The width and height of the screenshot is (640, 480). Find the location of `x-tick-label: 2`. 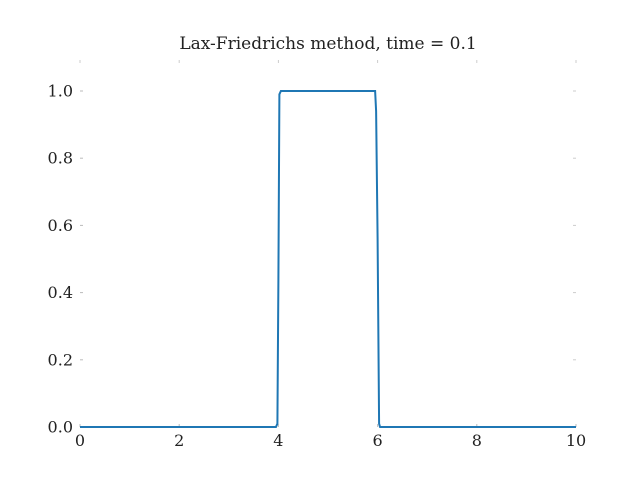

x-tick-label: 2 is located at coordinates (179, 440).